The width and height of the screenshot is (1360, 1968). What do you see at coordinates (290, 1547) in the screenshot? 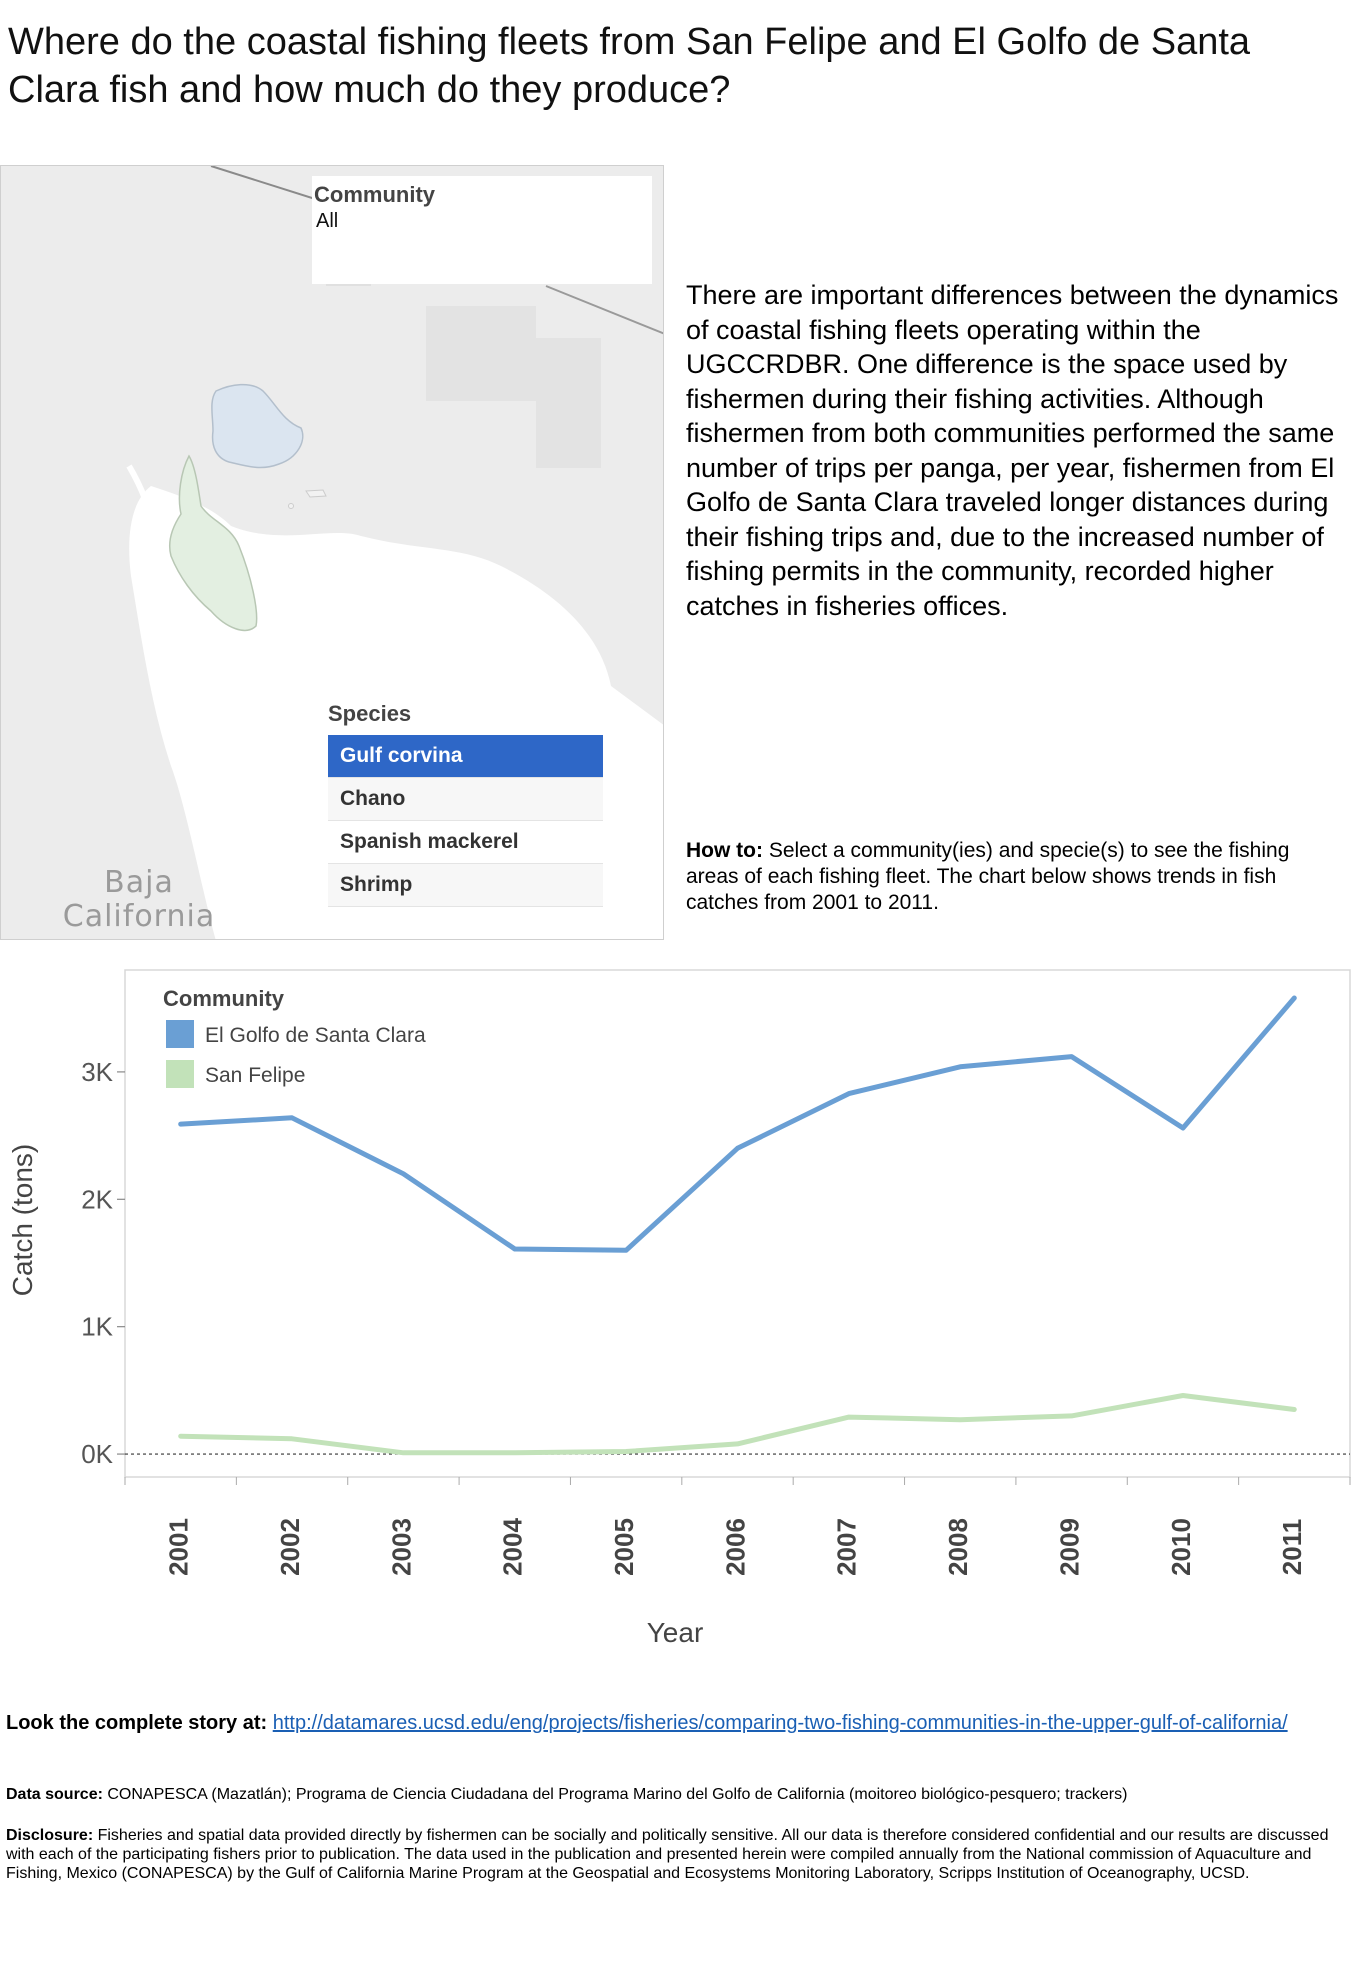
I see `x-tick-label: 2002` at bounding box center [290, 1547].